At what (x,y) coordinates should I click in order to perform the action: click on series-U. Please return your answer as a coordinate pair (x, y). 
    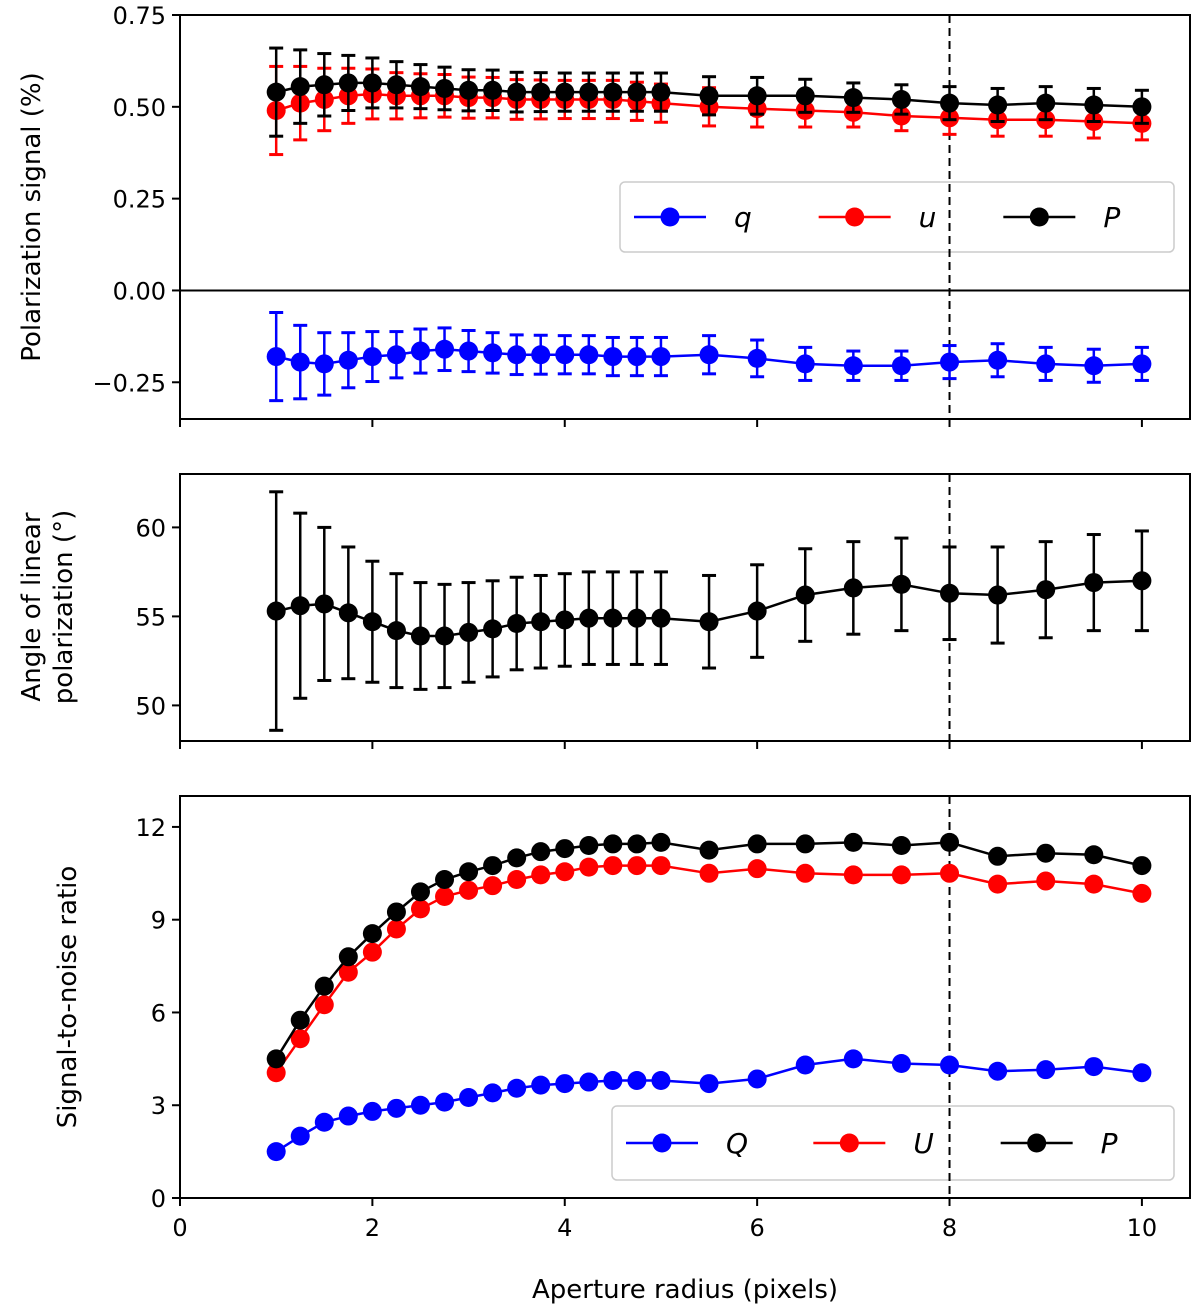
    Looking at the image, I should click on (709, 969).